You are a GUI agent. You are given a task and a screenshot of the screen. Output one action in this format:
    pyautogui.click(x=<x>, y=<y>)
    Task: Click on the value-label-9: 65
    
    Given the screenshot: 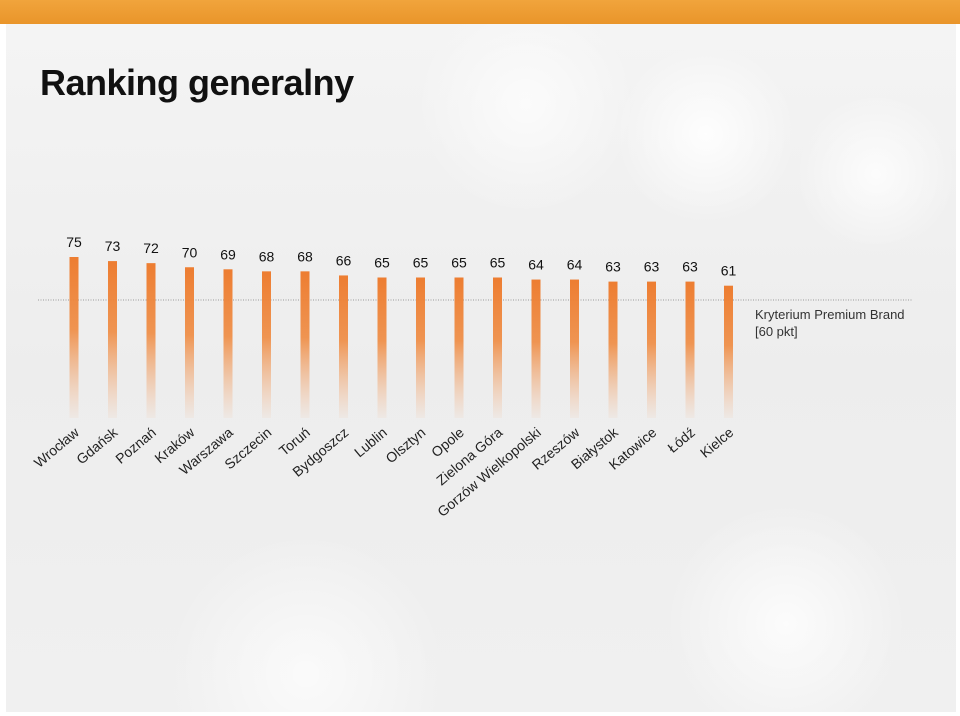 What is the action you would take?
    pyautogui.click(x=421, y=263)
    